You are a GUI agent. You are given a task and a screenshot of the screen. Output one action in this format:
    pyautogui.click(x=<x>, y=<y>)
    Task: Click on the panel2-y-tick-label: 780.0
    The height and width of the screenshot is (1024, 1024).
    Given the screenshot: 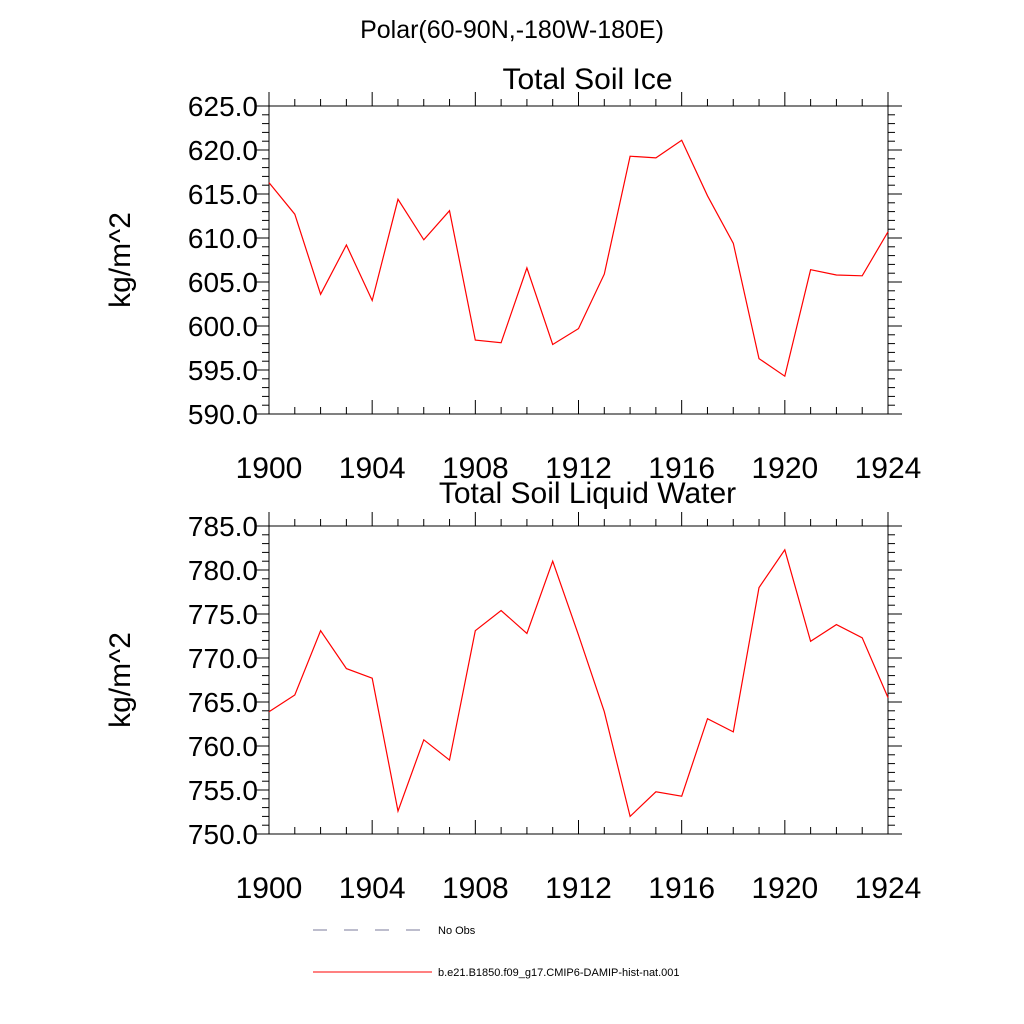 What is the action you would take?
    pyautogui.click(x=223, y=570)
    